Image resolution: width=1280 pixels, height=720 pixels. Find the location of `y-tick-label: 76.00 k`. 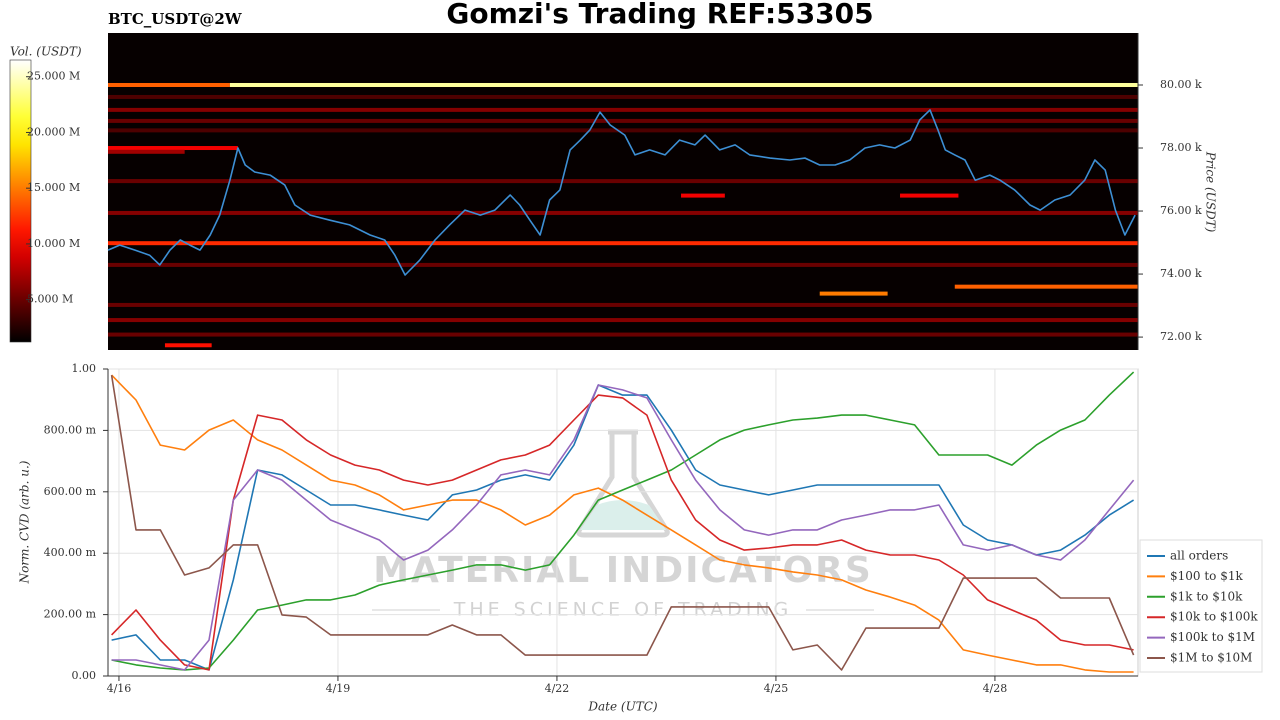

y-tick-label: 76.00 k is located at coordinates (1181, 210).